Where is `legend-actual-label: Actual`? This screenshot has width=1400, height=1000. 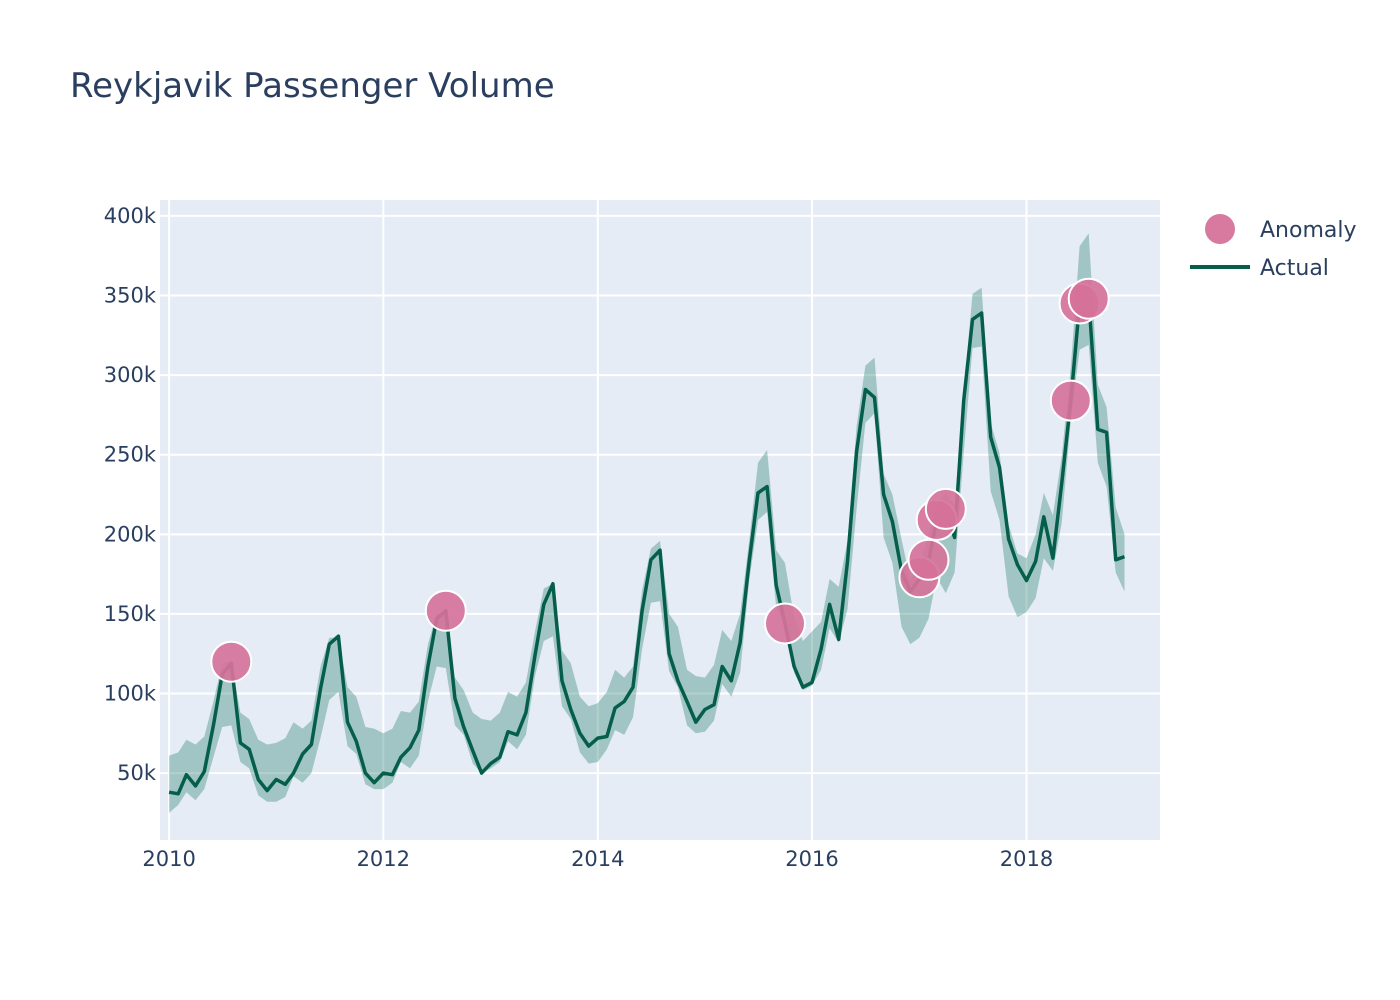 legend-actual-label: Actual is located at coordinates (1294, 268).